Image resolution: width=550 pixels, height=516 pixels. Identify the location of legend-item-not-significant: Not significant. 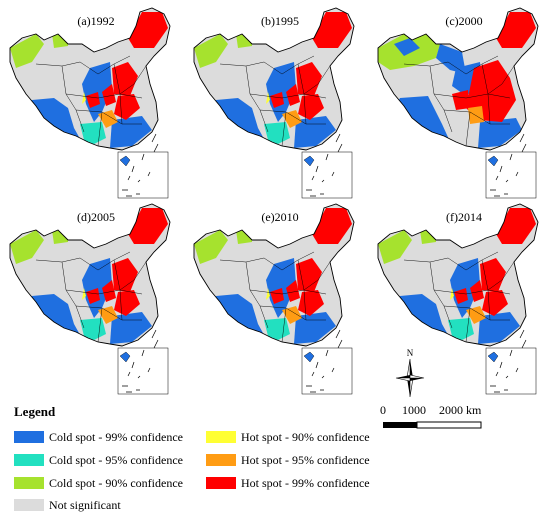
(67, 505).